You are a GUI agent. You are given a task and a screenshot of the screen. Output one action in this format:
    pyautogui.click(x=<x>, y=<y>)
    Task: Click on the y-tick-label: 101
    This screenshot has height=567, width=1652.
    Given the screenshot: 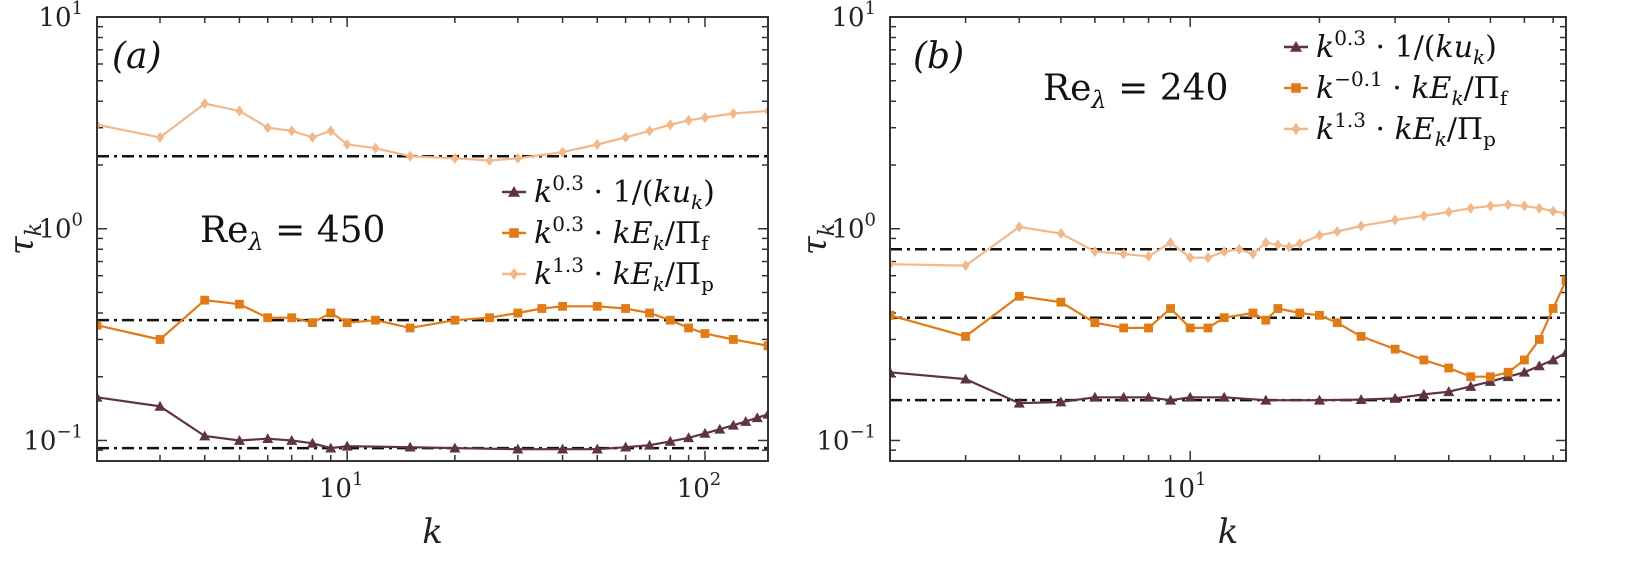 What is the action you would take?
    pyautogui.click(x=60, y=16)
    